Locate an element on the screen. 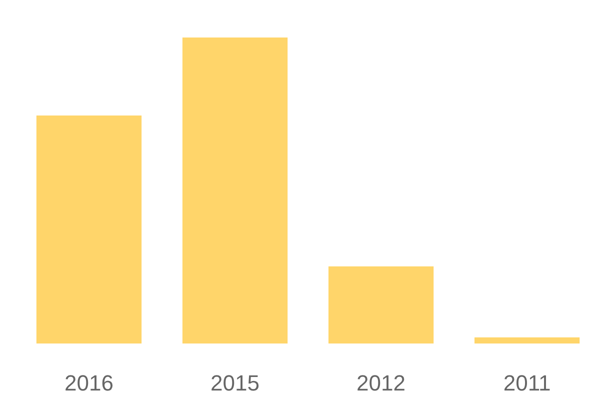 This screenshot has height=400, width=600. x-tick-label: 2015 is located at coordinates (235, 383).